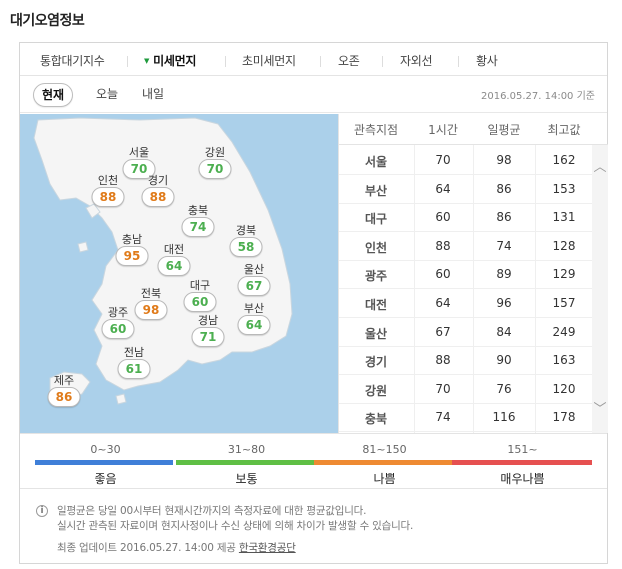  I want to click on header-max: 최고값, so click(564, 130).